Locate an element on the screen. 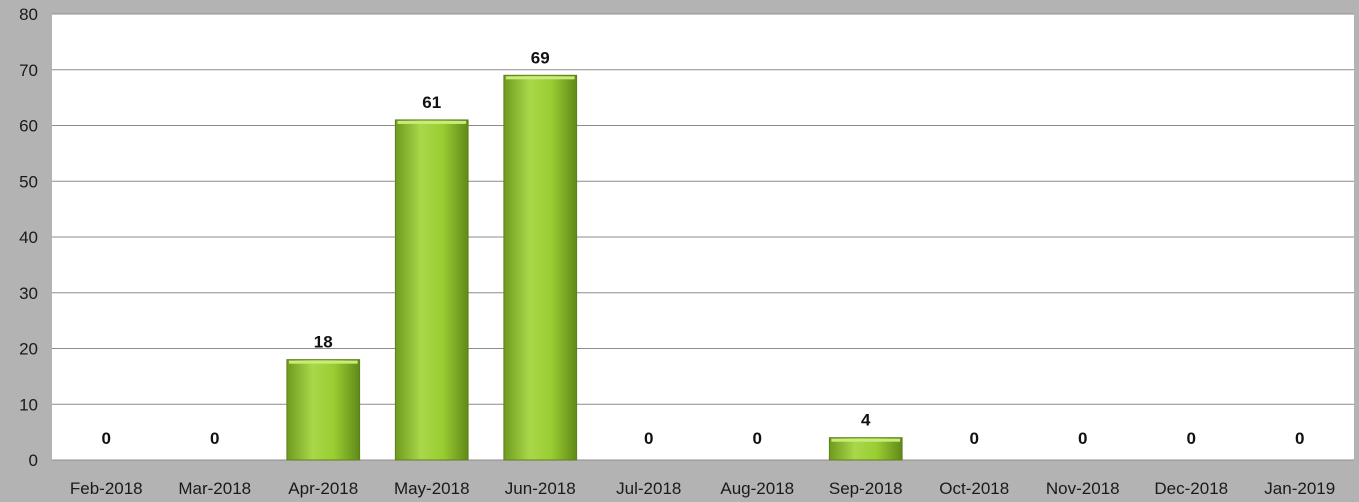  y-tick-label: 40 is located at coordinates (28, 237).